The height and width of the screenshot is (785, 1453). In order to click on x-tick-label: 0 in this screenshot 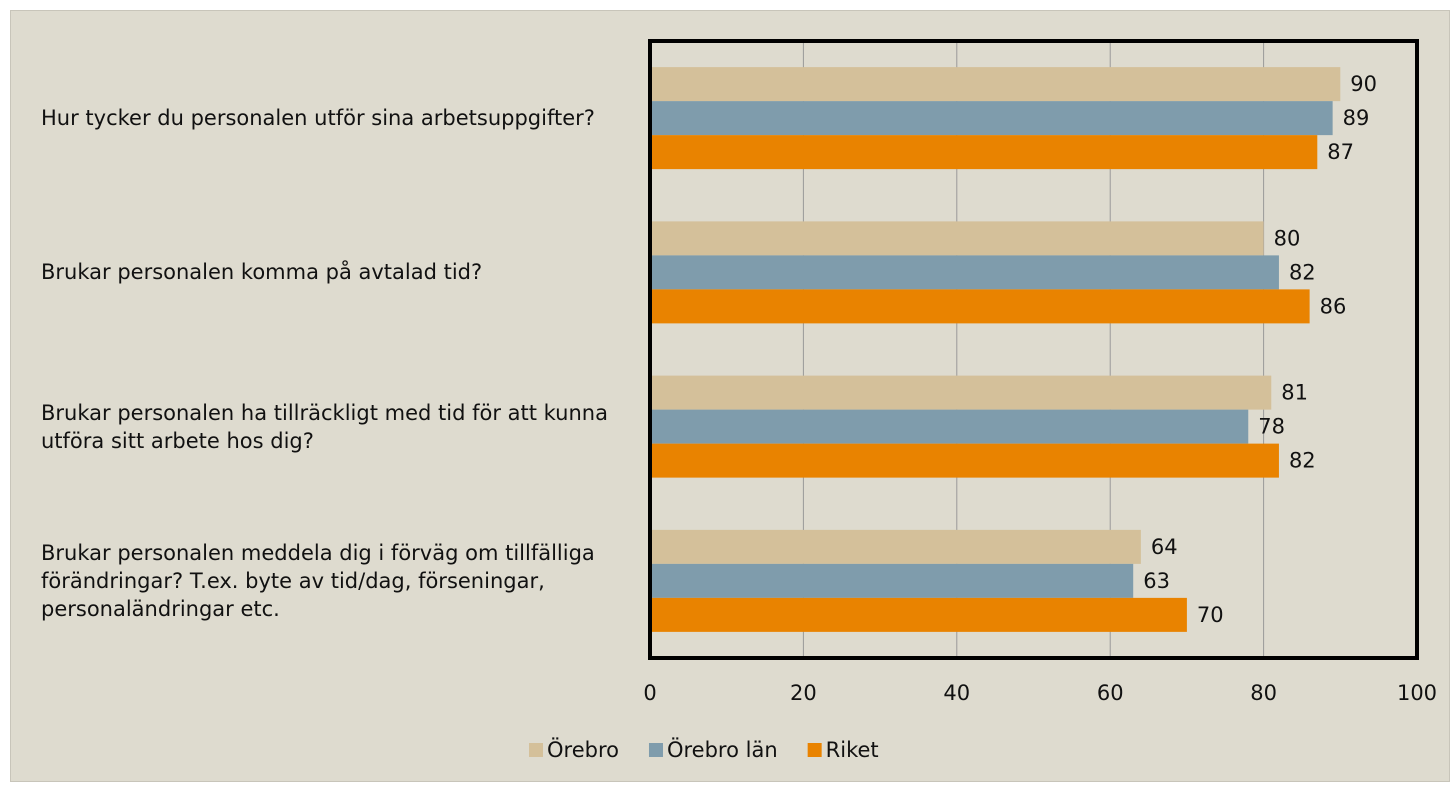, I will do `click(649, 693)`.